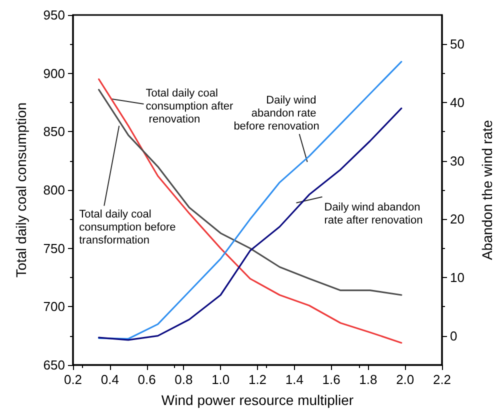 This screenshot has height=412, width=502. What do you see at coordinates (454, 336) in the screenshot?
I see `y2-tick-label: 0` at bounding box center [454, 336].